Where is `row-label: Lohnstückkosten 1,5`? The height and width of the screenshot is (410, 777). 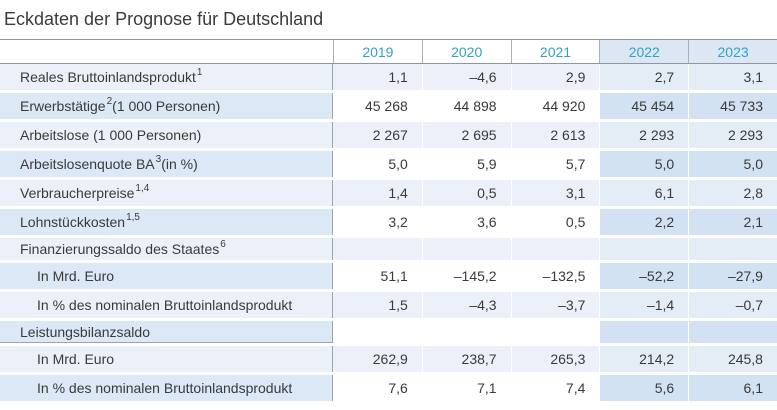 row-label: Lohnstückkosten 1,5 is located at coordinates (166, 222).